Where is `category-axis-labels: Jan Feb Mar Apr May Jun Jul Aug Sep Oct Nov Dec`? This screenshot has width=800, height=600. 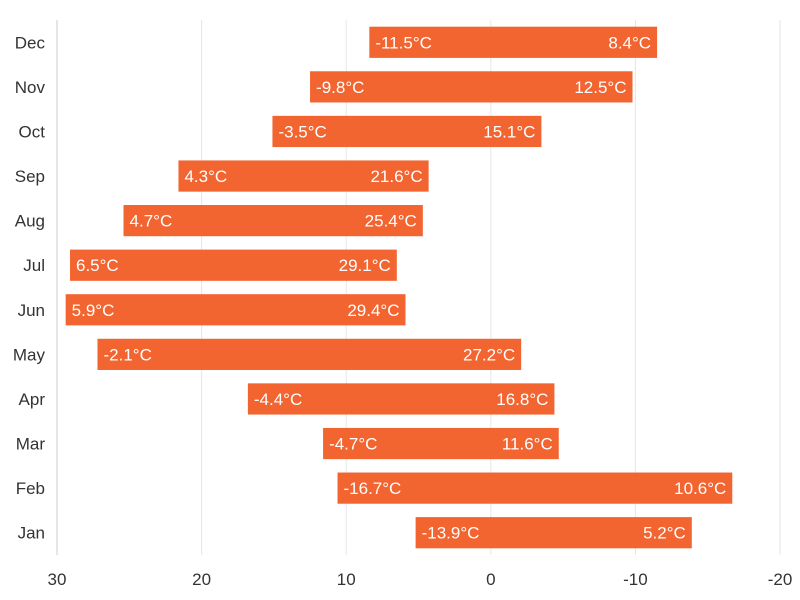
category-axis-labels: Jan Feb Mar Apr May Jun Jul Aug Sep Oct Nov Dec is located at coordinates (29, 287).